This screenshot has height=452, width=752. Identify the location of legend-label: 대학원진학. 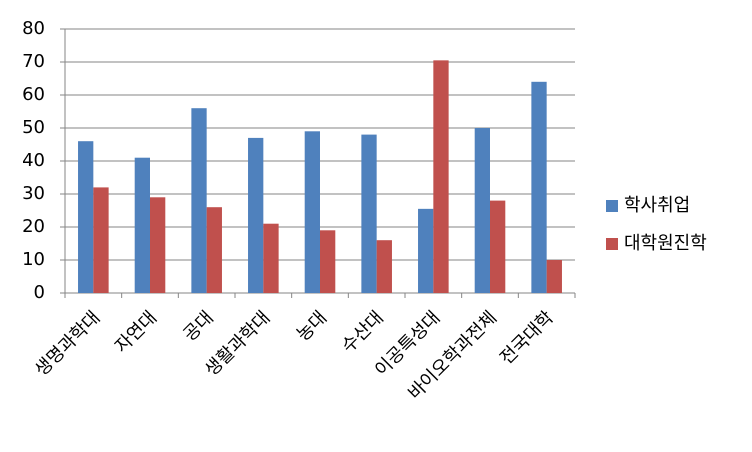
(665, 243).